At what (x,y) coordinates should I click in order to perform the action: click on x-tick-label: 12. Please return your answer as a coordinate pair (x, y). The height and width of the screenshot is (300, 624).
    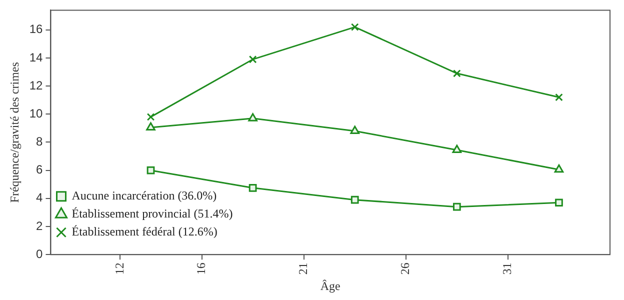
    Looking at the image, I should click on (119, 268).